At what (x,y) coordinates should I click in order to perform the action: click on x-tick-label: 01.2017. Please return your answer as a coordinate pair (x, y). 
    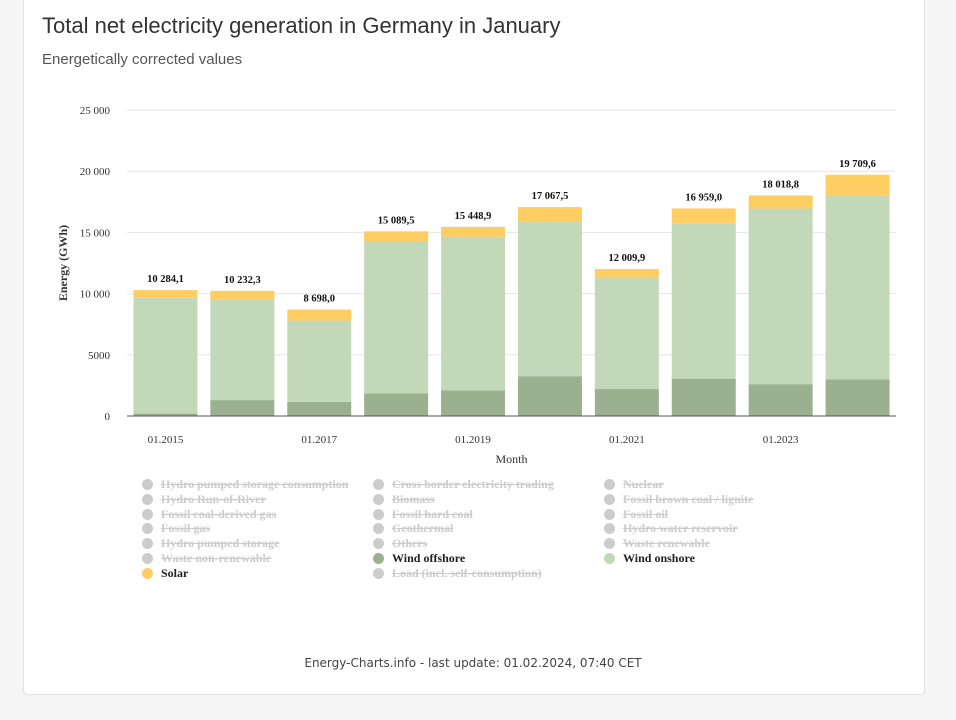
    Looking at the image, I should click on (319, 440).